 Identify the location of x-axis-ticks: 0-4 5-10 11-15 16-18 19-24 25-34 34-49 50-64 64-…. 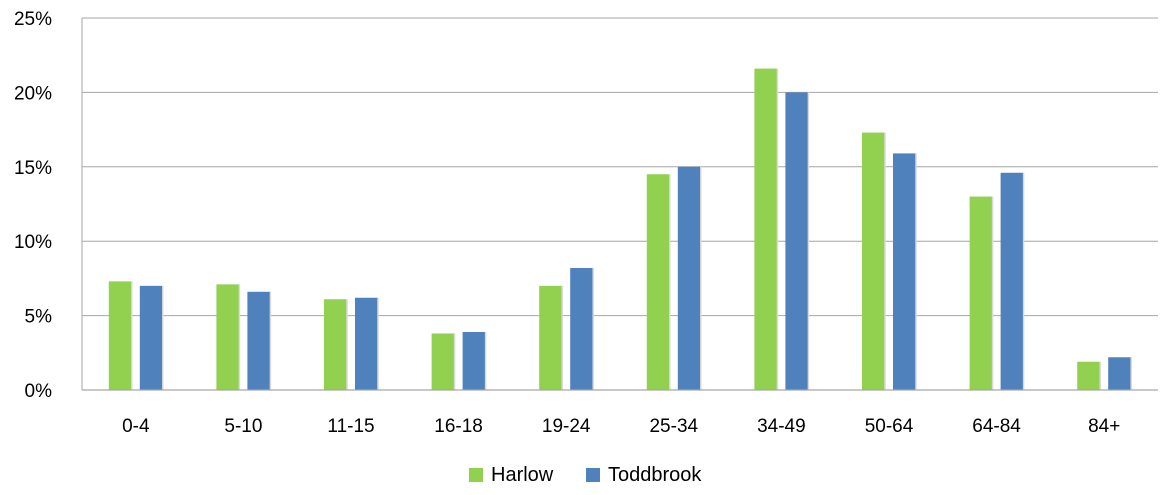
(621, 426).